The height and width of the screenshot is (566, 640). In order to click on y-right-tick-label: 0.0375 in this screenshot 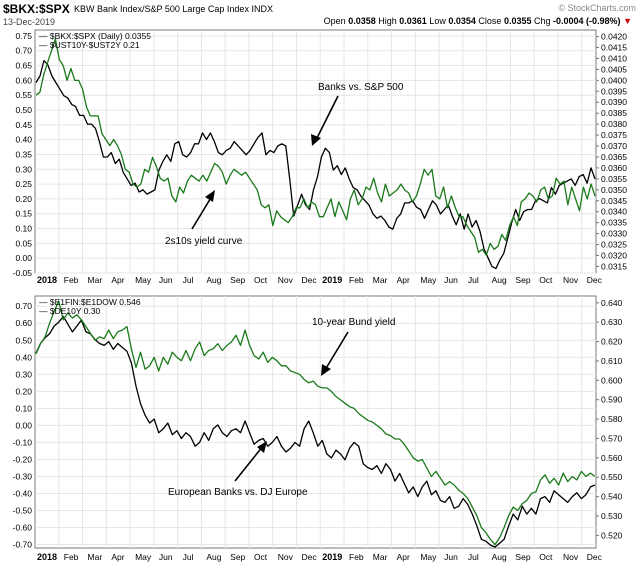, I will do `click(614, 135)`.